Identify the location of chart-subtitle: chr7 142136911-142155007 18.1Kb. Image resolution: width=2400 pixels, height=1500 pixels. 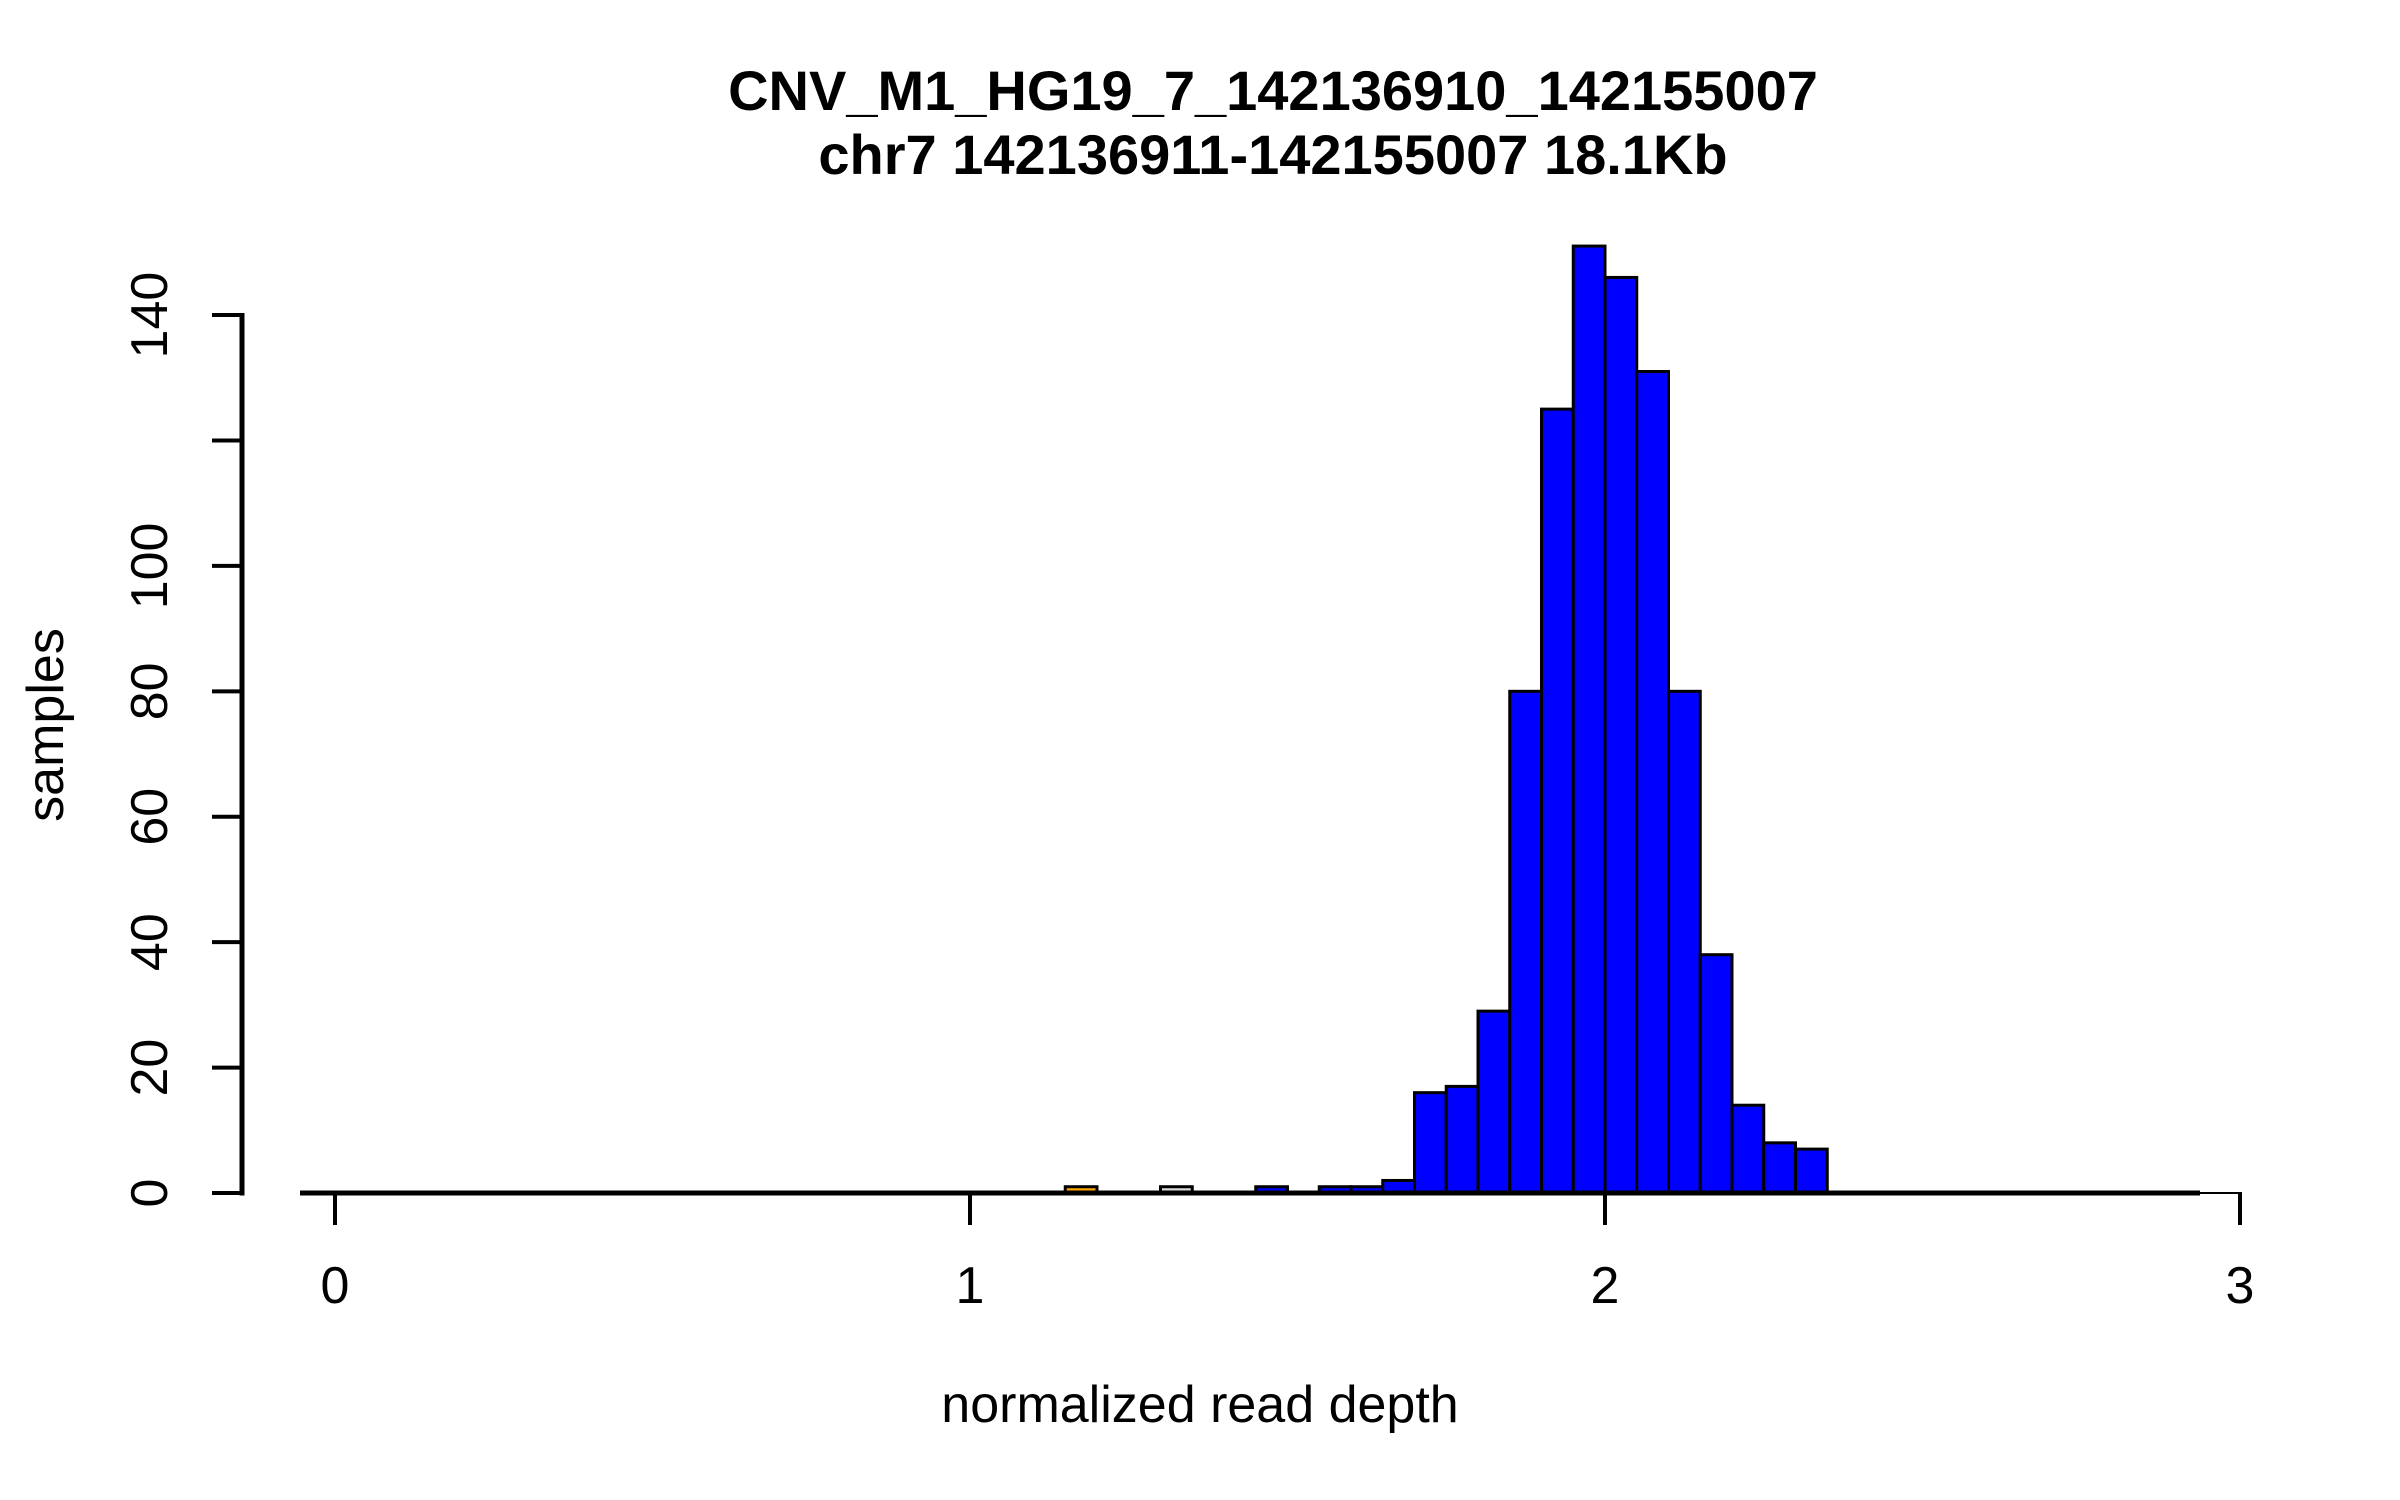
(1272, 154).